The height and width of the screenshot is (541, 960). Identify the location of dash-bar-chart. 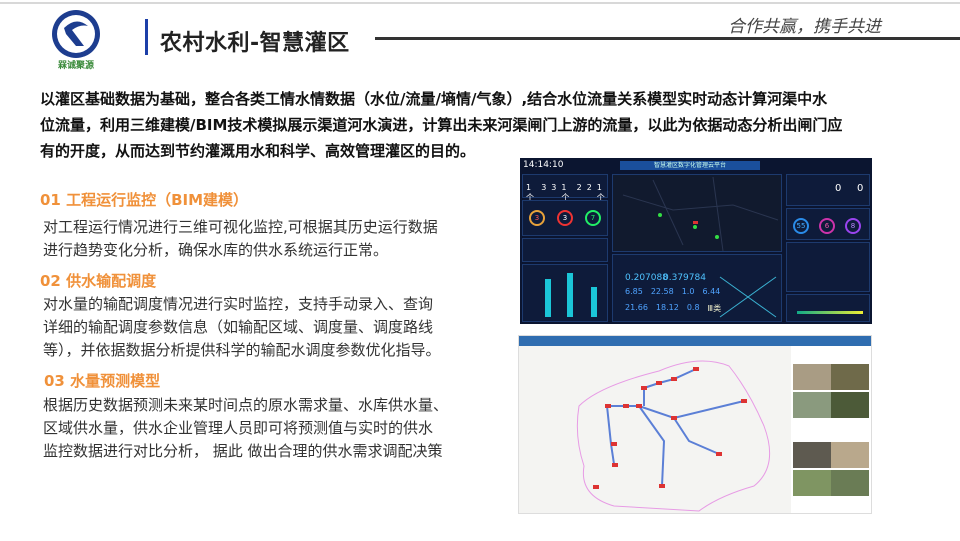
(565, 293).